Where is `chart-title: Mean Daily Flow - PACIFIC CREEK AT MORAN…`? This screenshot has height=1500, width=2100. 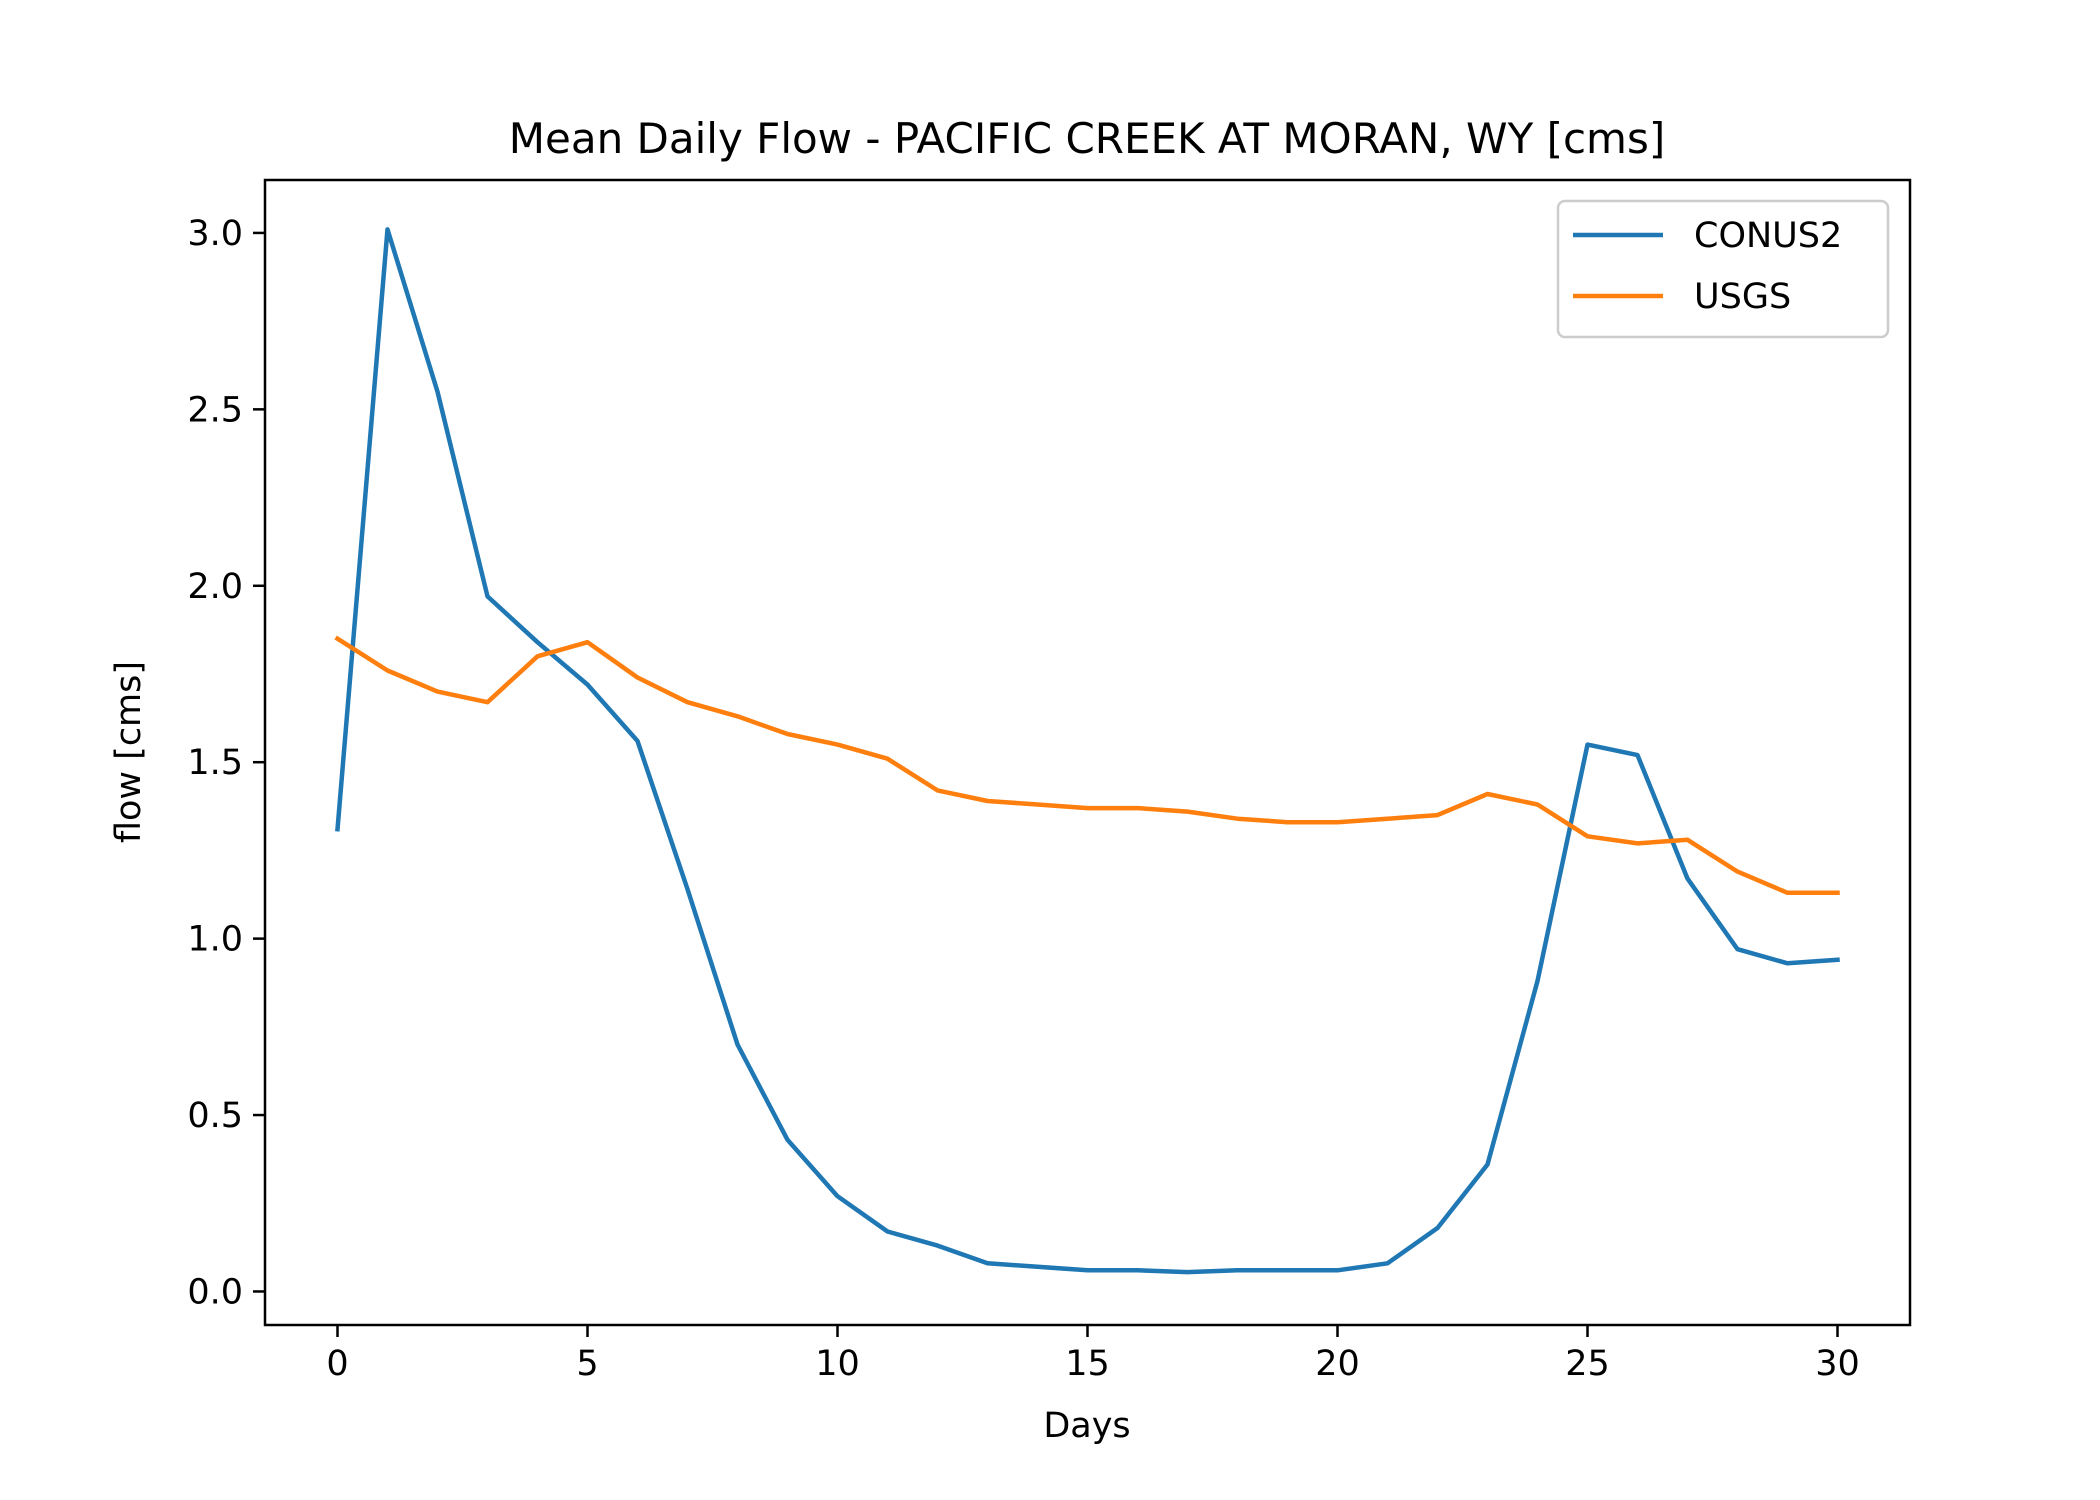
chart-title: Mean Daily Flow - PACIFIC CREEK AT MORAN… is located at coordinates (1087, 138).